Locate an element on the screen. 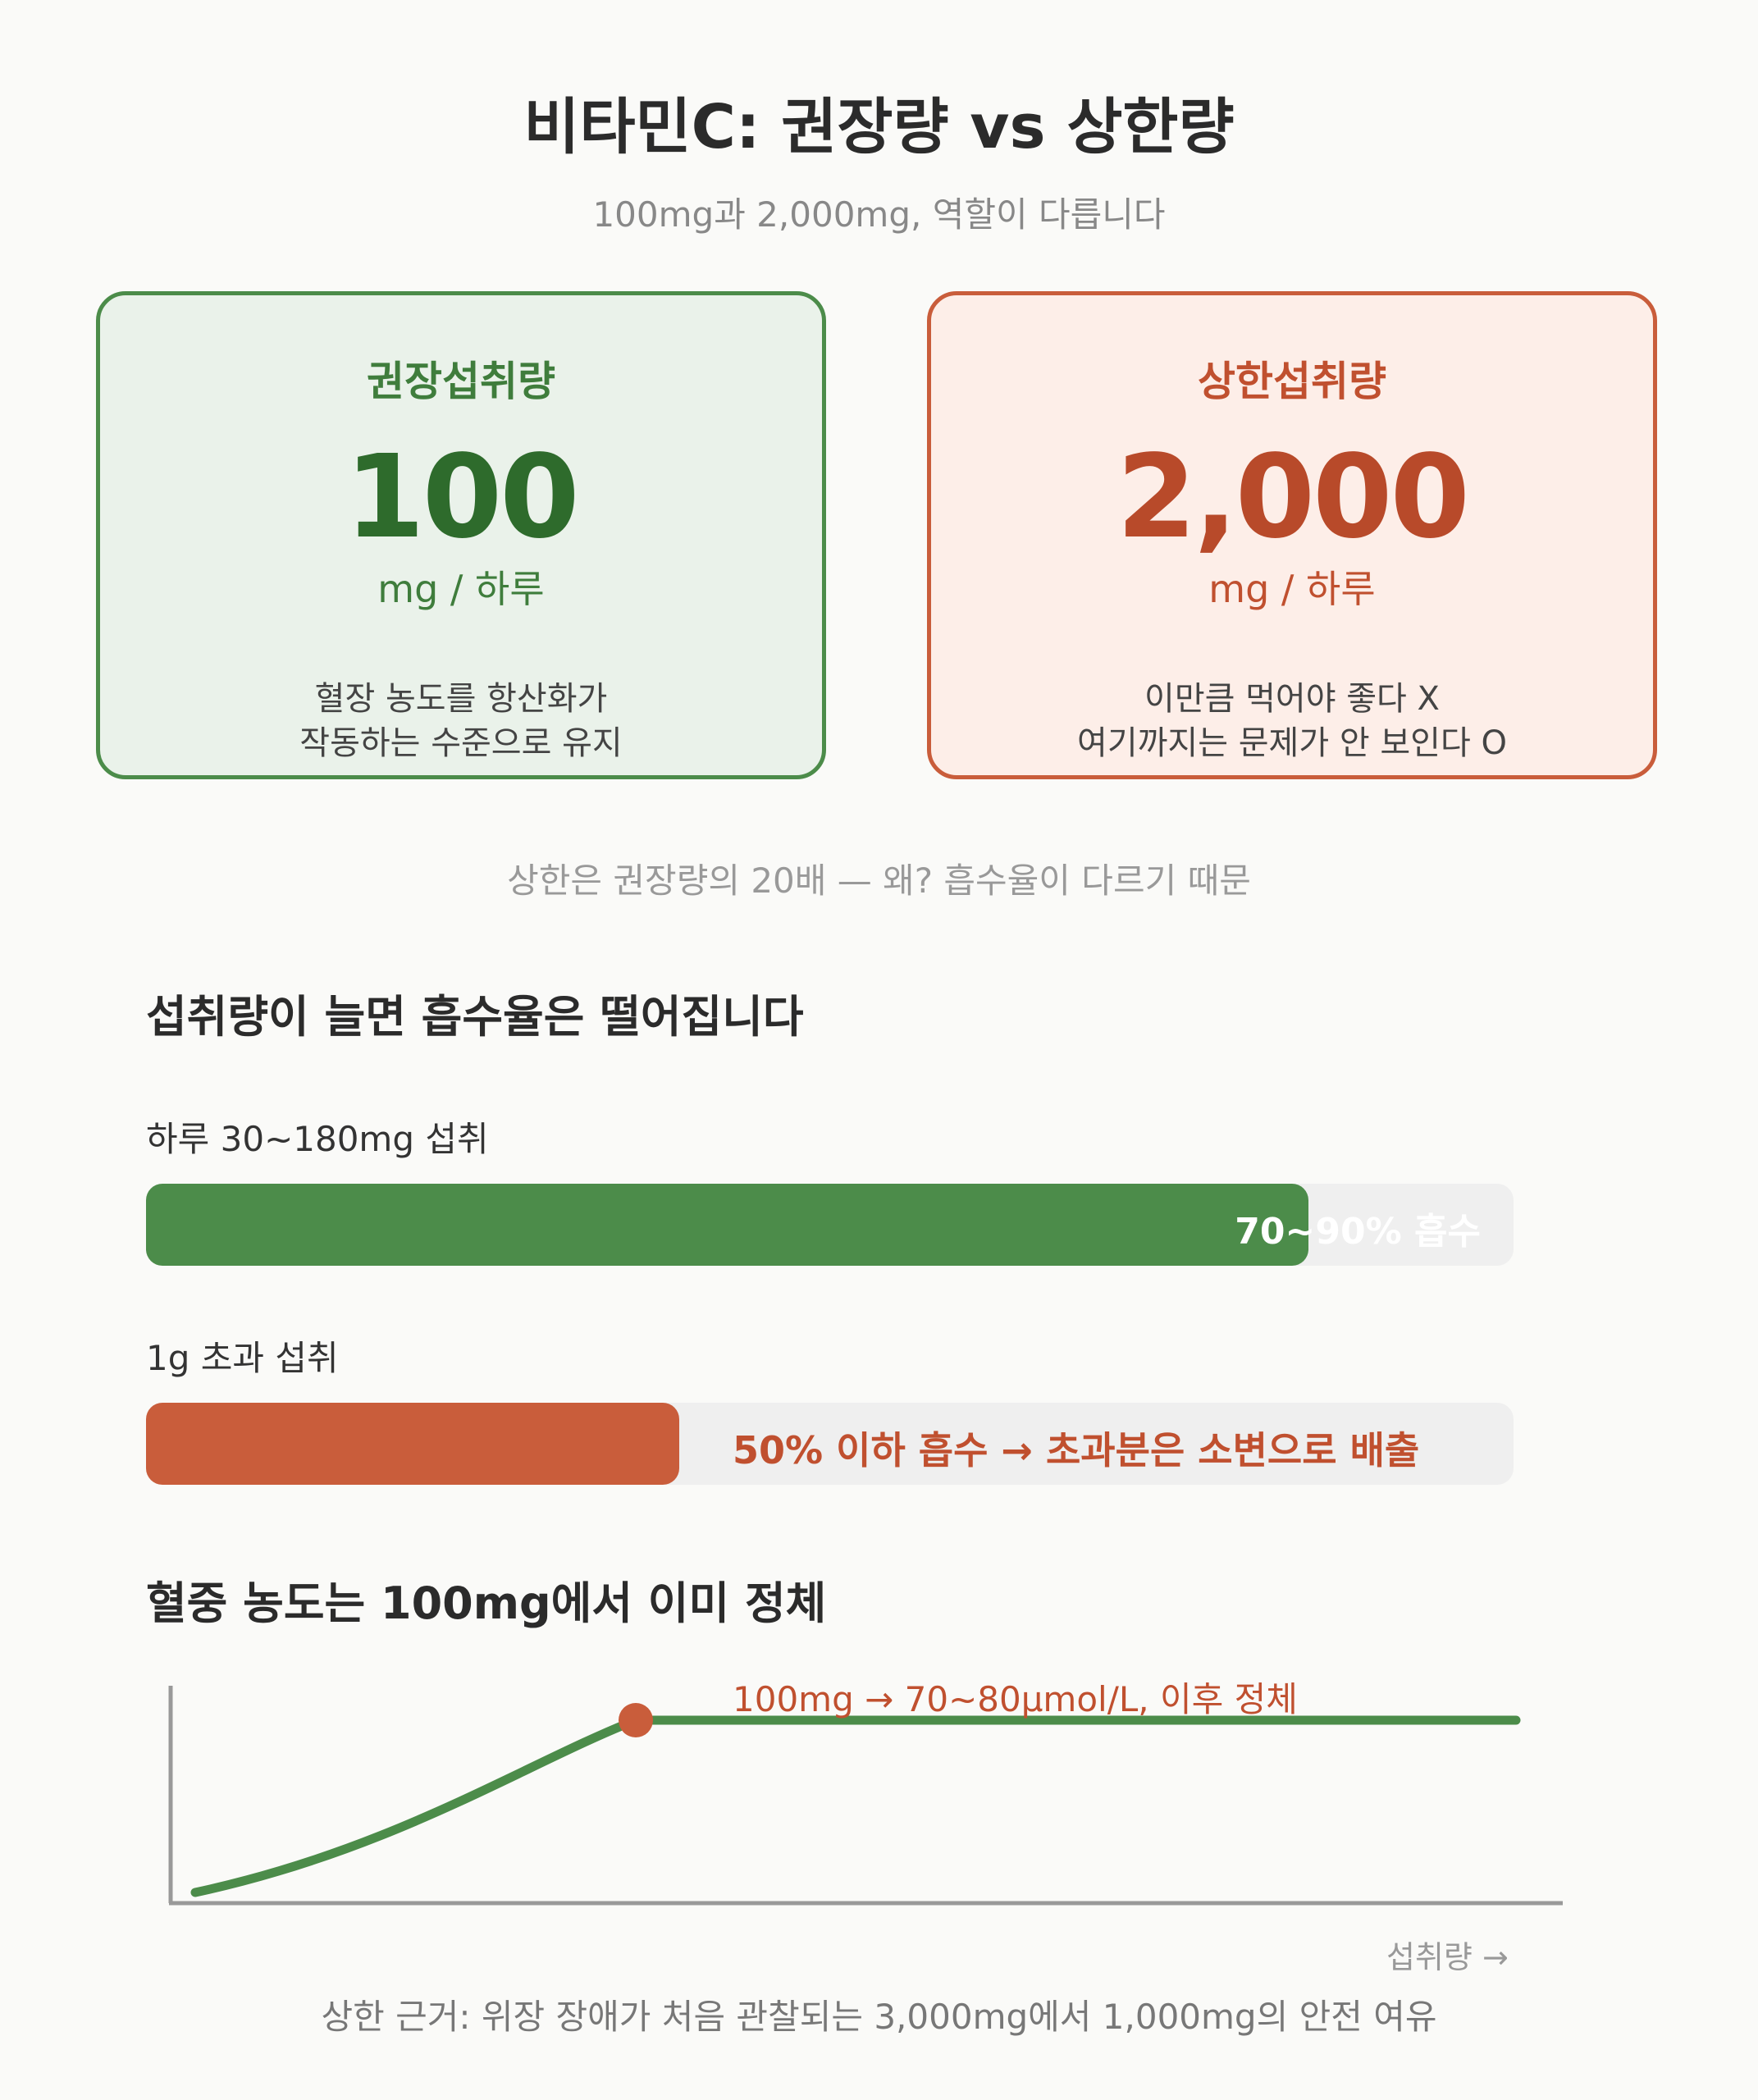 This screenshot has width=1758, height=2100. recommended-intake-unit: mg / 하루 is located at coordinates (461, 589).